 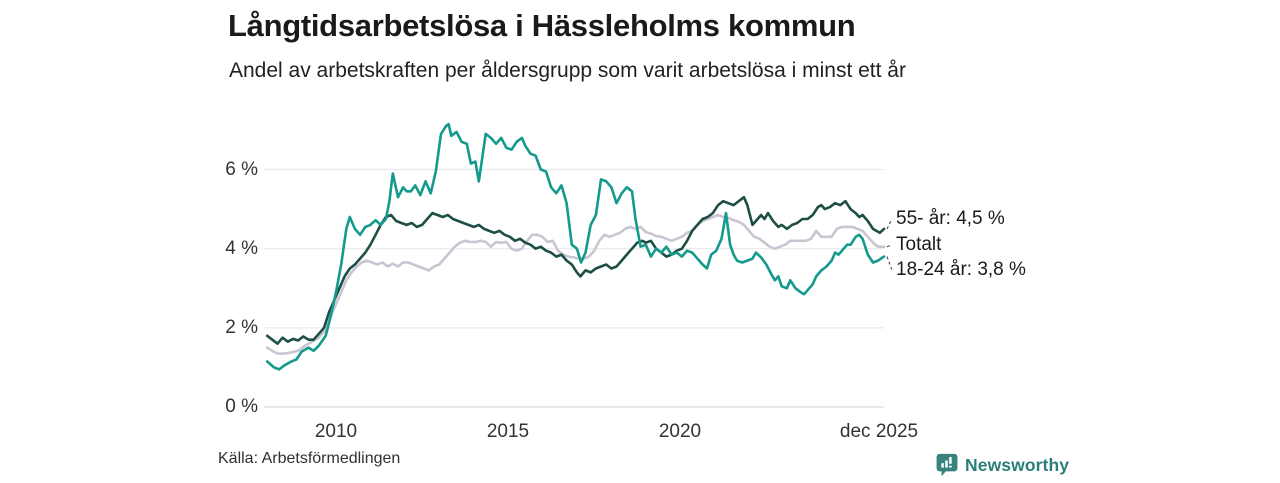 What do you see at coordinates (309, 458) in the screenshot?
I see `source-caption: Källa: Arbetsförmedlingen` at bounding box center [309, 458].